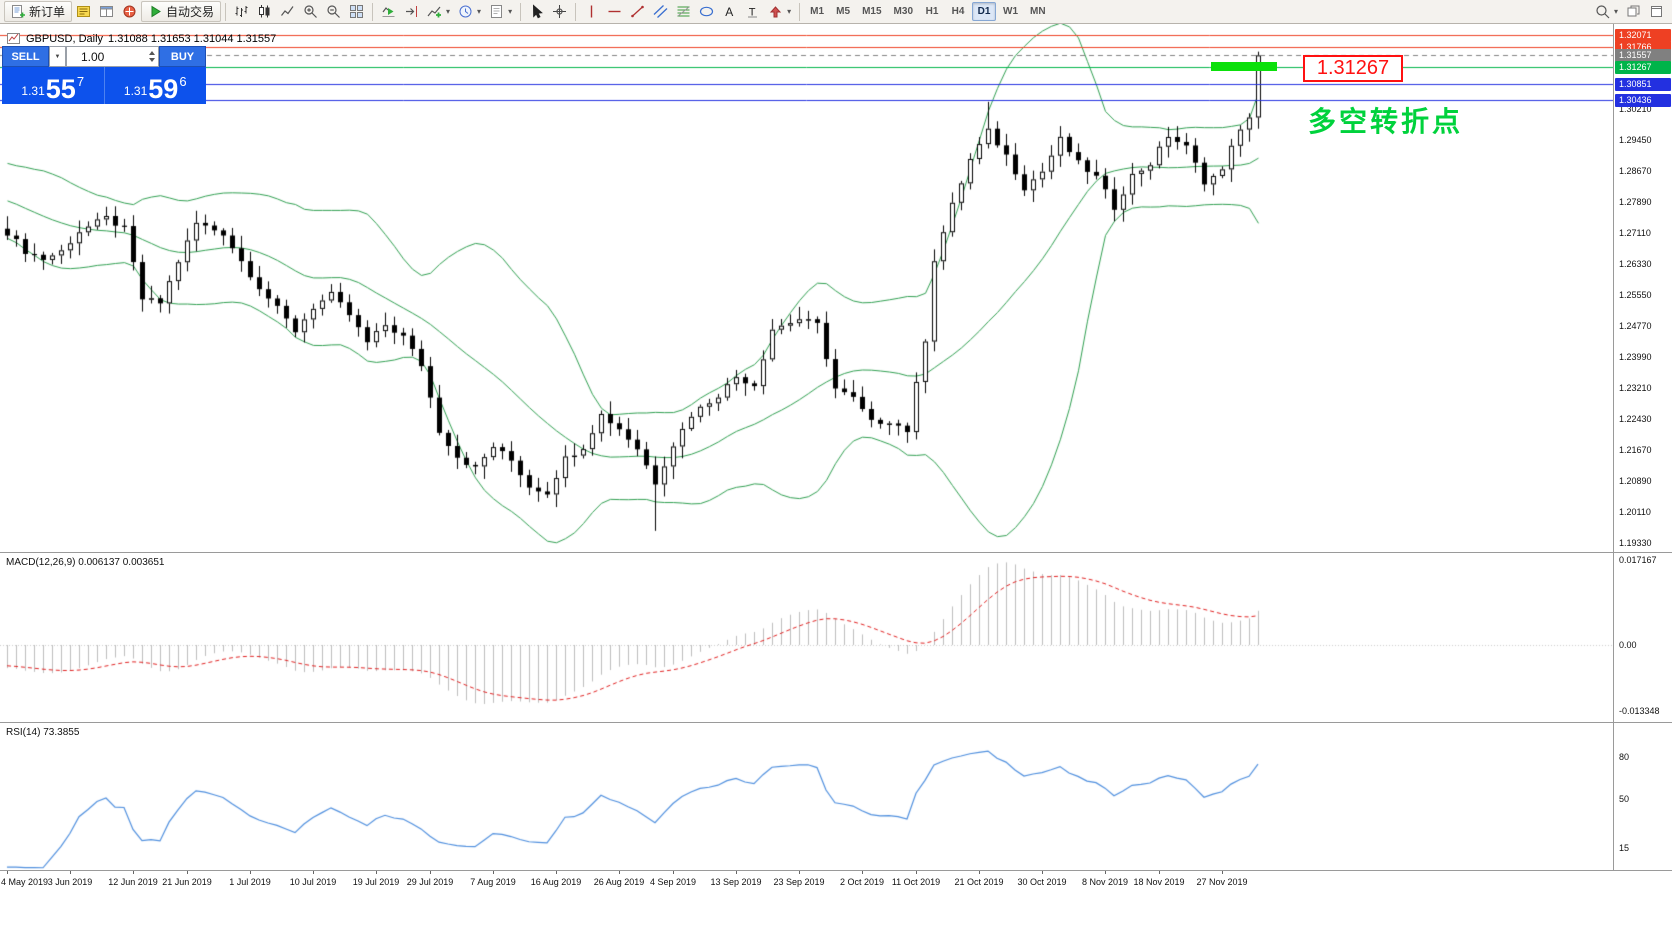  I want to click on auto-scroll-icon, so click(388, 11).